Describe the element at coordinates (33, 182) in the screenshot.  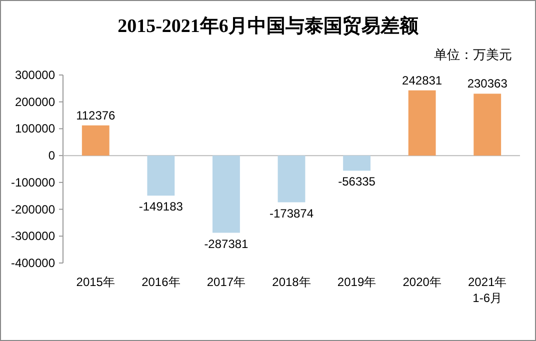
I see `y-tick-label: -100000` at that location.